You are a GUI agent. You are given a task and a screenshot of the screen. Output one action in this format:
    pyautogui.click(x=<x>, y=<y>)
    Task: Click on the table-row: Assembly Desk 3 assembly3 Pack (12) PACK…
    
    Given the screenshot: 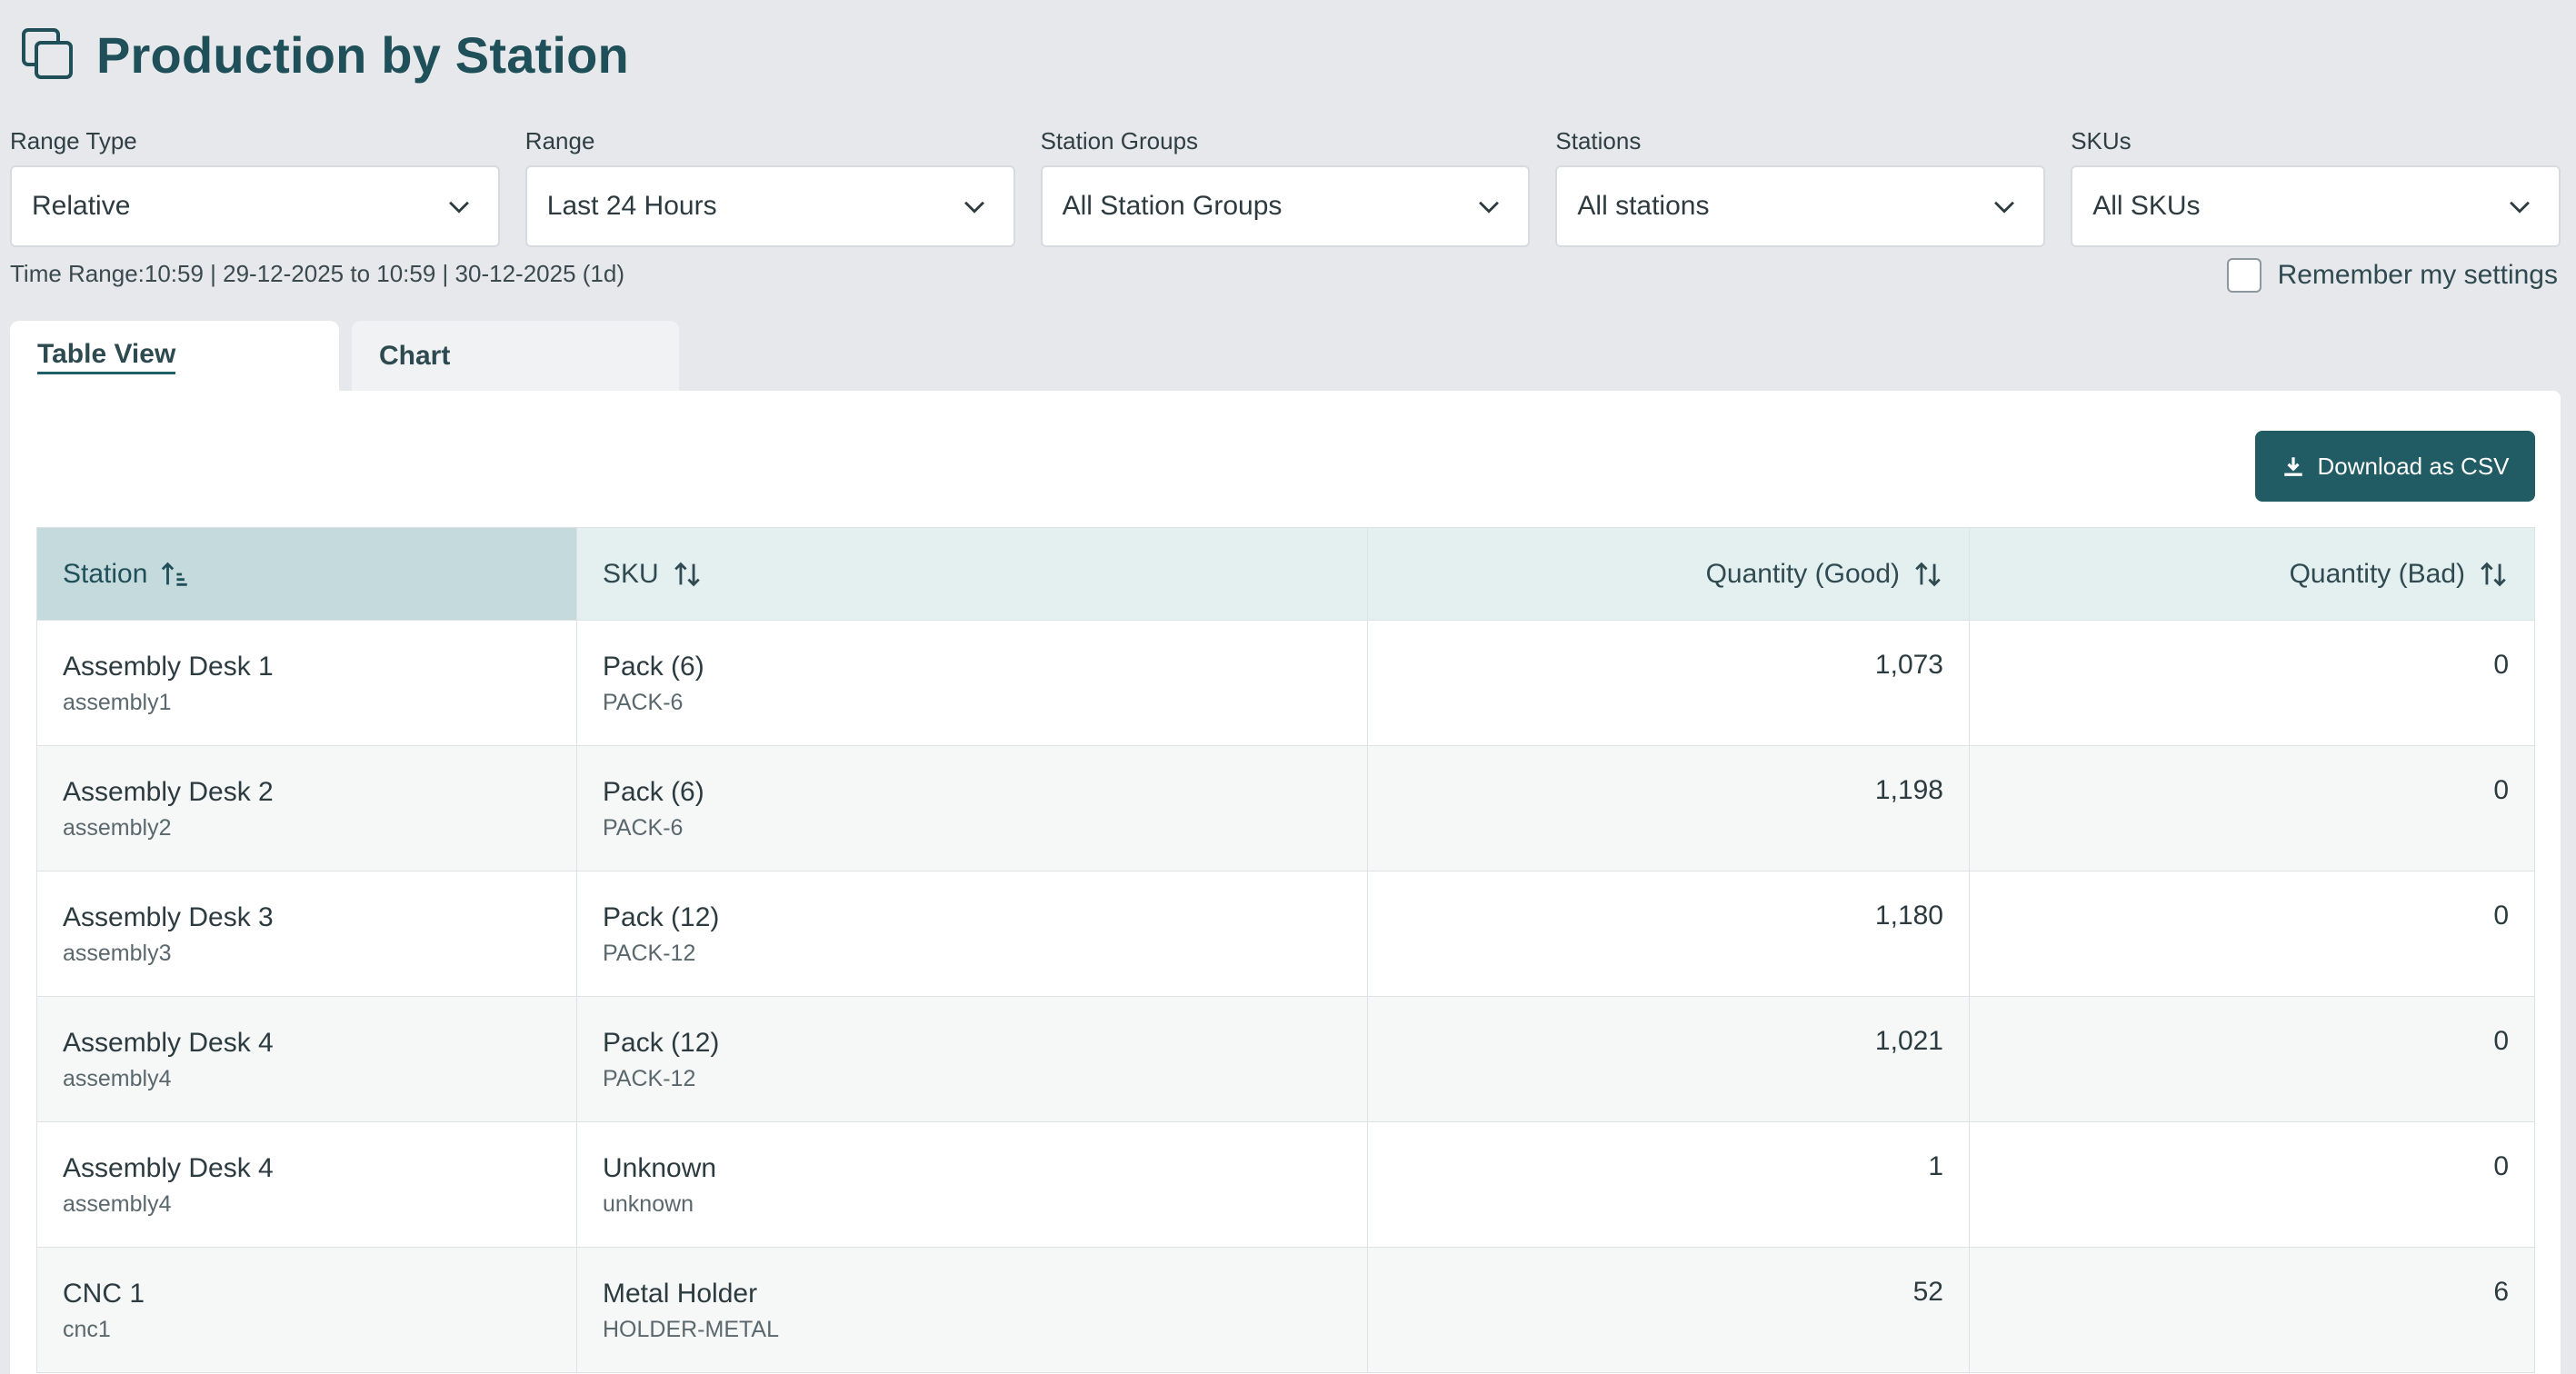 What is the action you would take?
    pyautogui.click(x=1285, y=934)
    